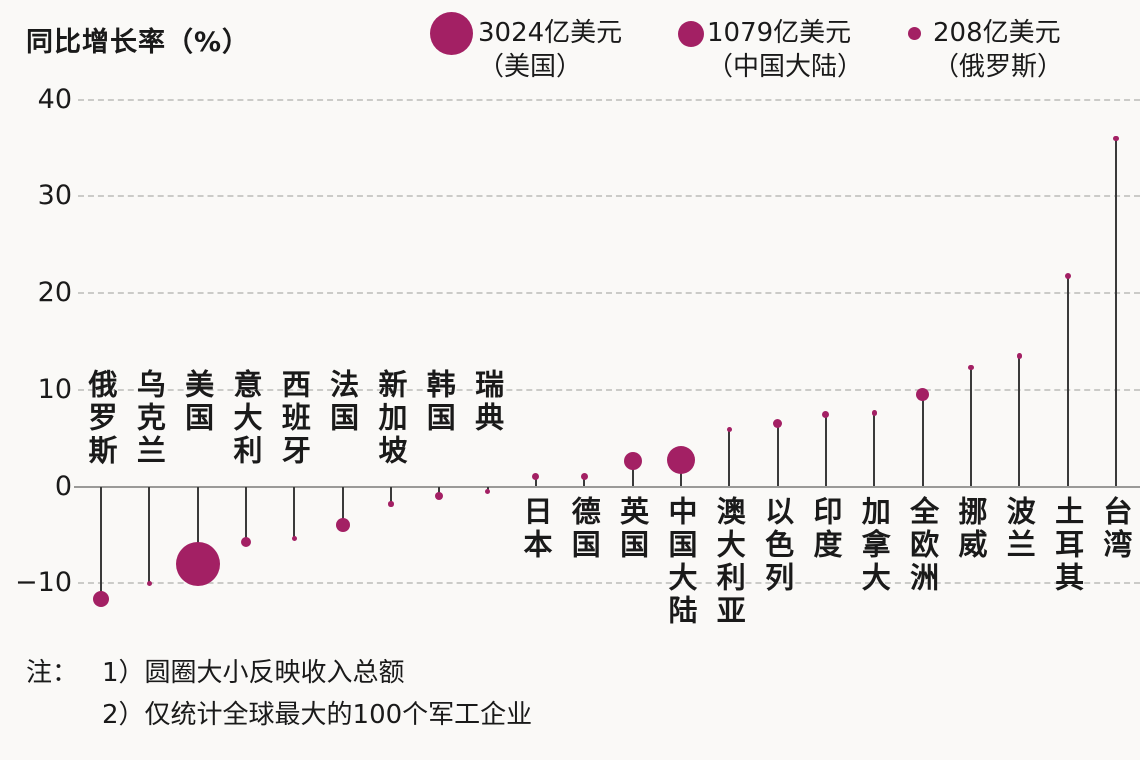  I want to click on legend-item-russia: 208亿美元 （俄罗斯）, so click(998, 50).